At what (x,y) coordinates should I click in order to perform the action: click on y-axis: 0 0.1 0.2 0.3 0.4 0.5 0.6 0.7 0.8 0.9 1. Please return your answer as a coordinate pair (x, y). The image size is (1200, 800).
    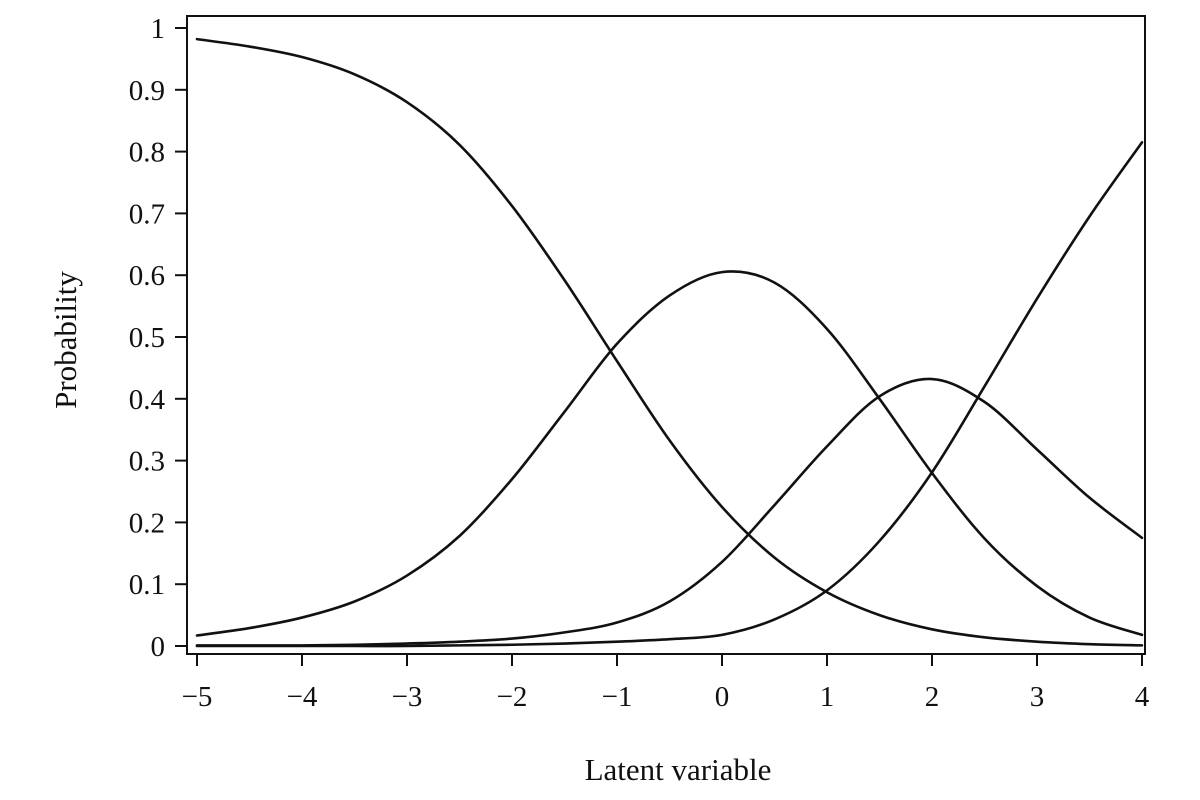
    Looking at the image, I should click on (158, 338).